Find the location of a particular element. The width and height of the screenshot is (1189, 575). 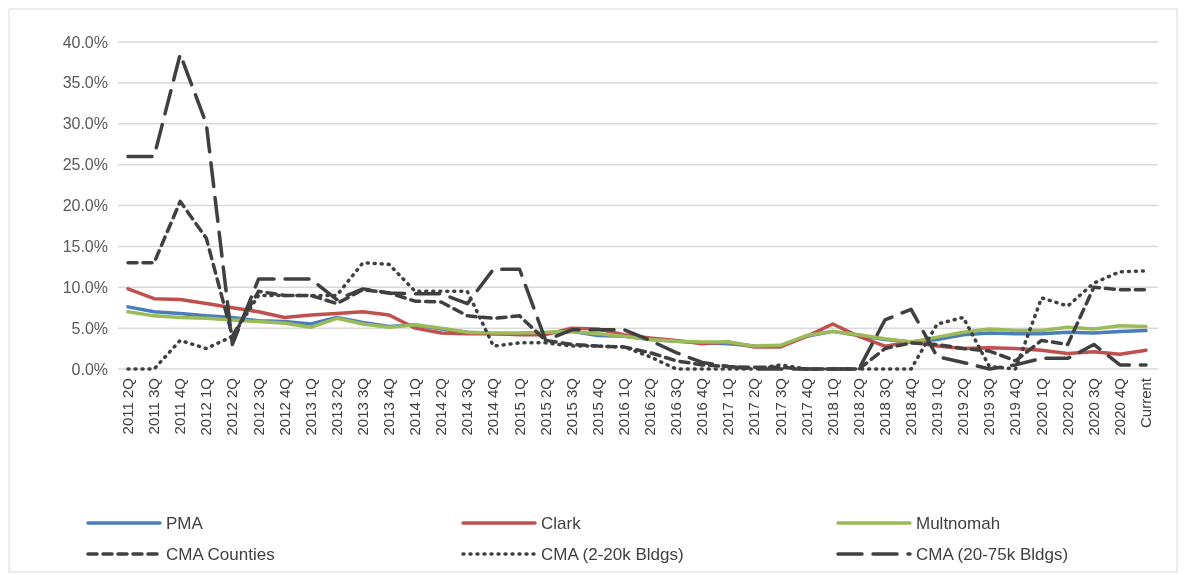

y-tick-label: 5.0% is located at coordinates (89, 328).